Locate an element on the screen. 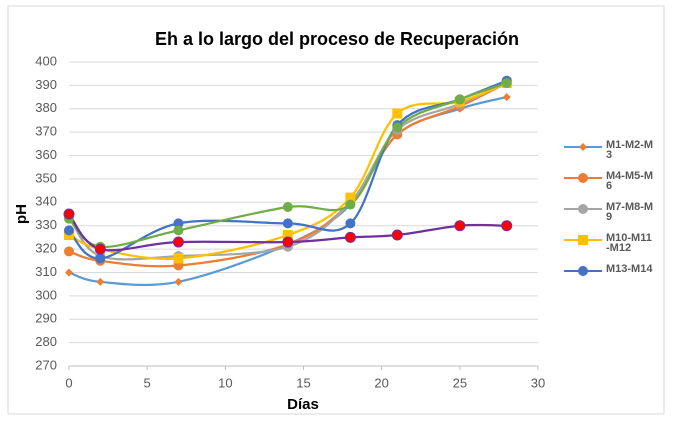 The width and height of the screenshot is (674, 422). x-tick-label: 10 is located at coordinates (225, 382).